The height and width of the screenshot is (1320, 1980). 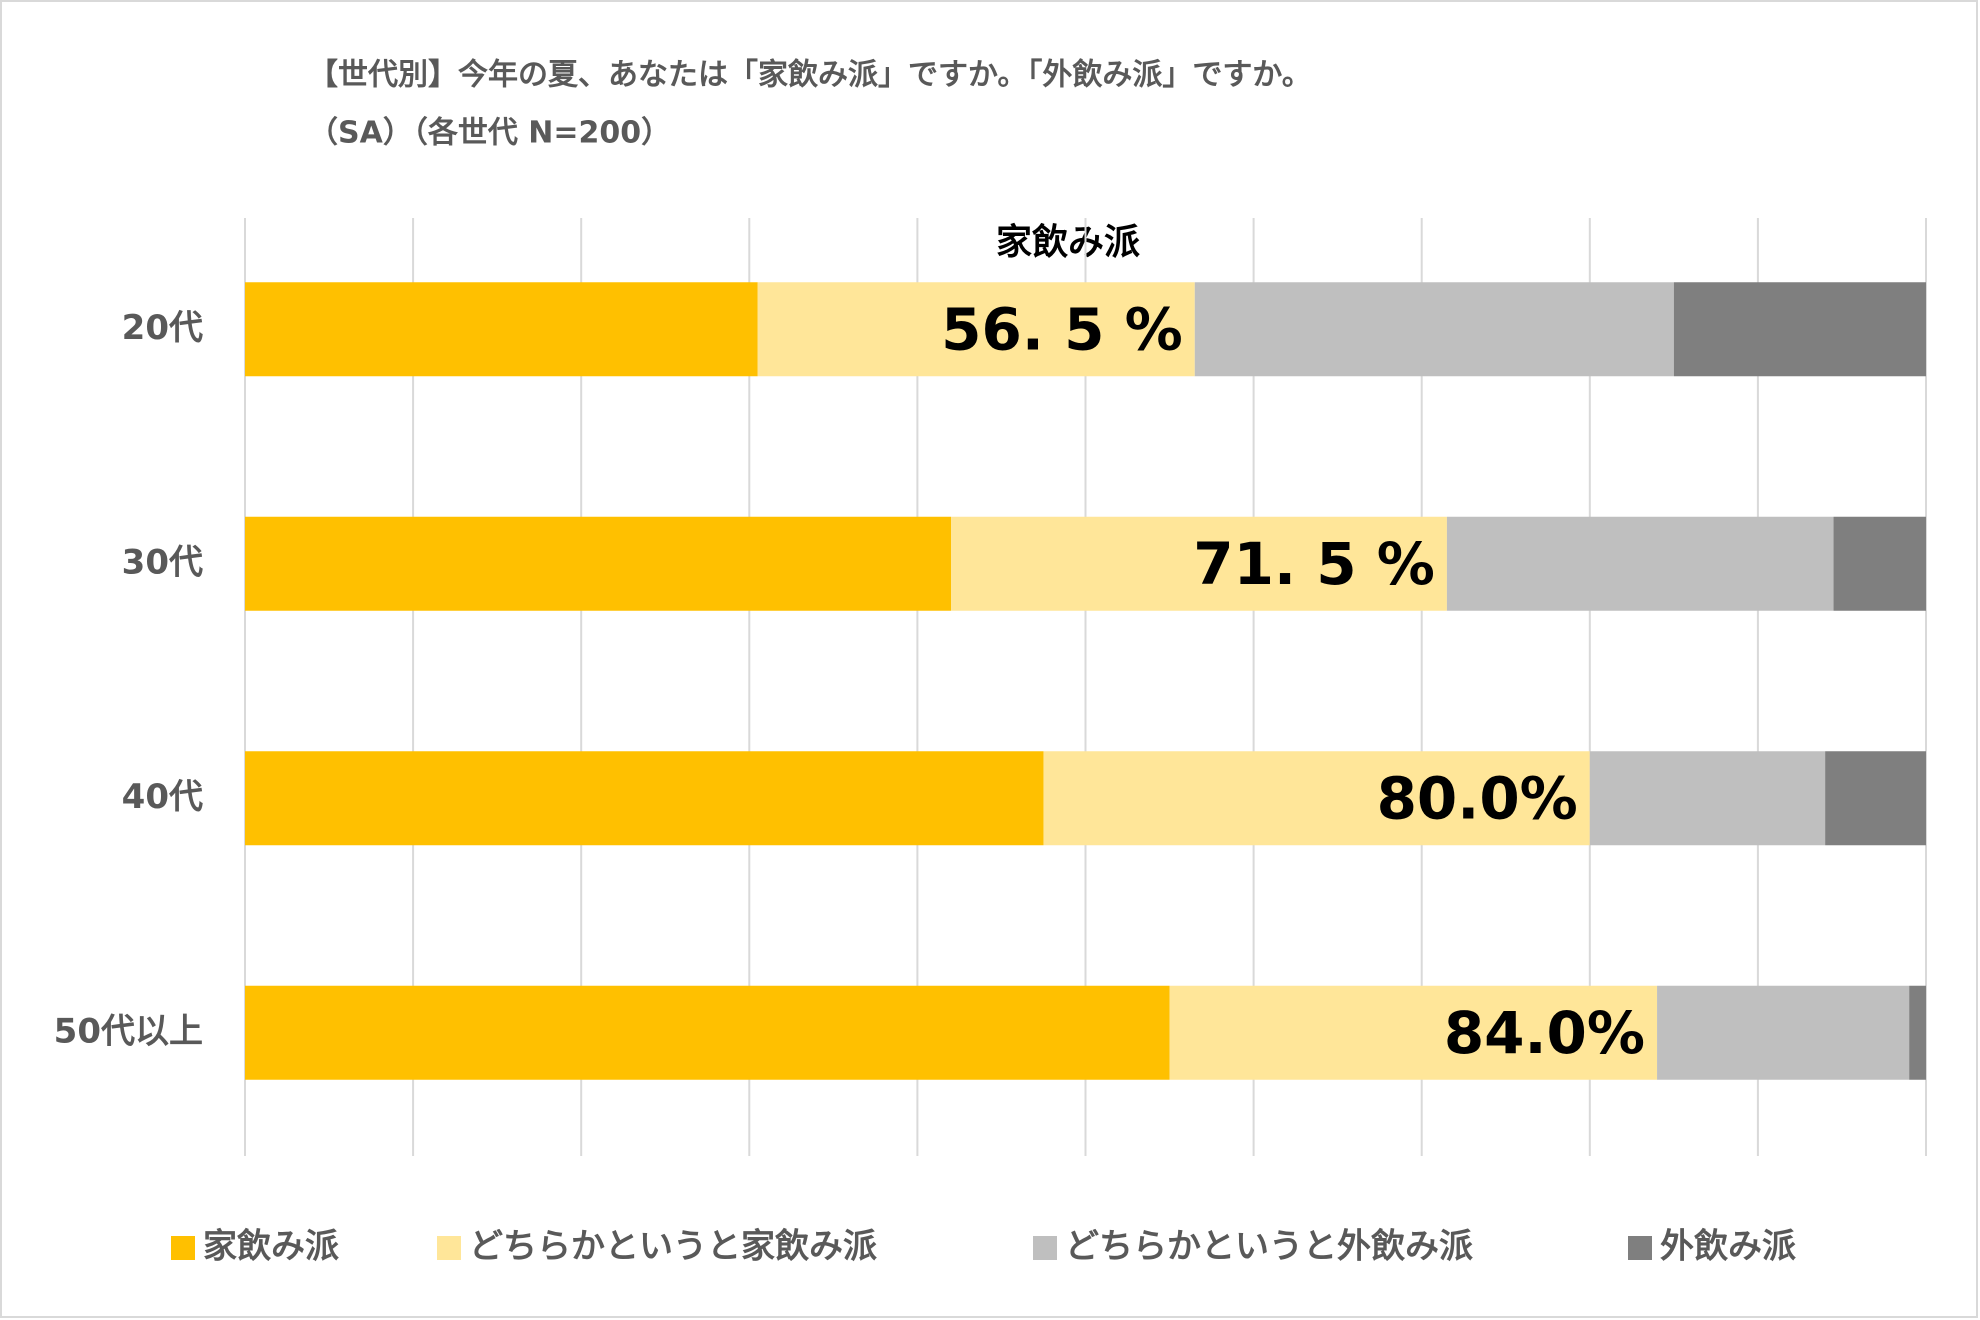 What do you see at coordinates (1068, 242) in the screenshot?
I see `annotation: 家飲み派` at bounding box center [1068, 242].